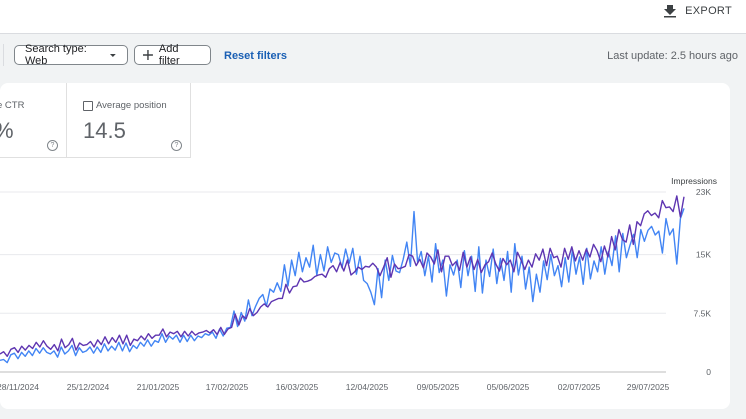 The image size is (746, 419). I want to click on x-tick-label: 17/02/2025, so click(227, 387).